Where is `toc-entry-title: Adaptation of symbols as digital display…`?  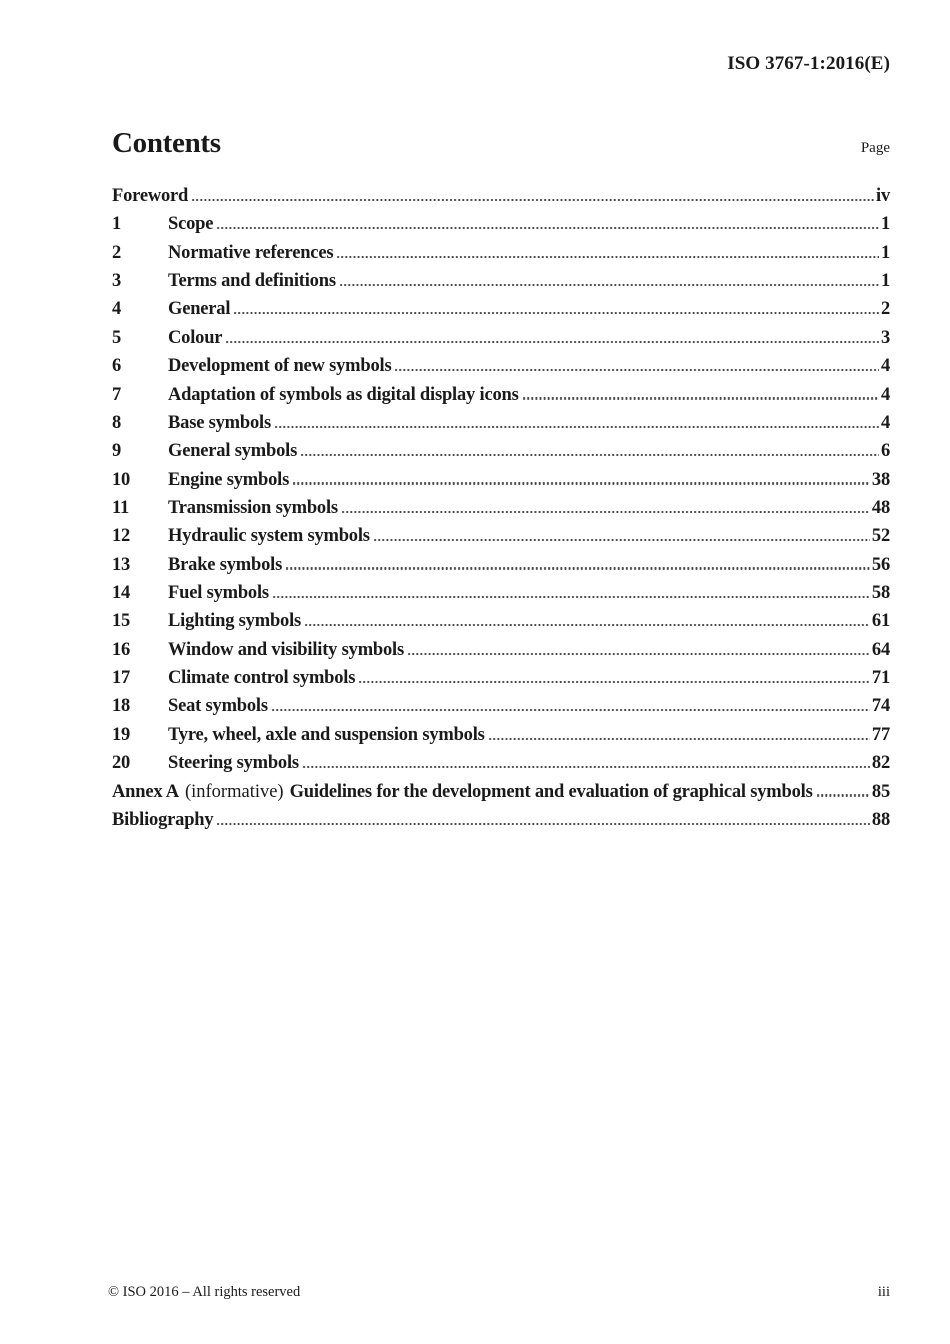
toc-entry-title: Adaptation of symbols as digital display… is located at coordinates (343, 394).